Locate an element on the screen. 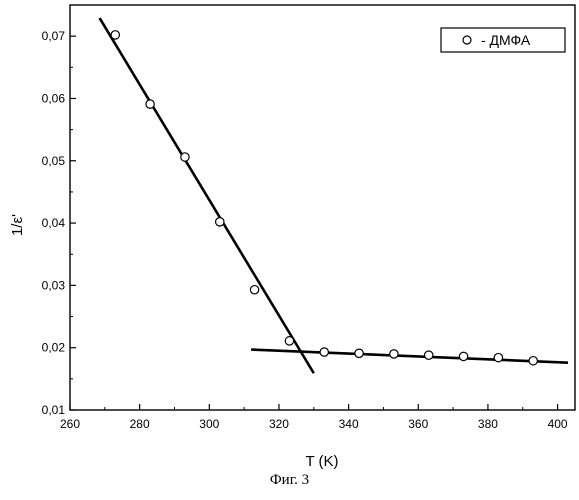  x-tick-label: 400 is located at coordinates (558, 424).